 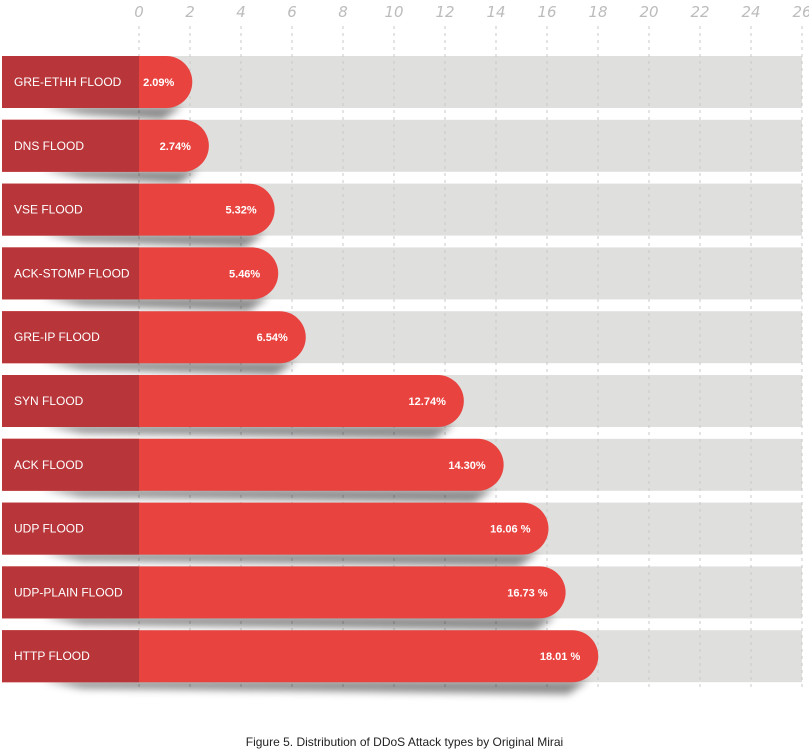 I want to click on category-label: GRE-IP FLOOD, so click(x=57, y=337).